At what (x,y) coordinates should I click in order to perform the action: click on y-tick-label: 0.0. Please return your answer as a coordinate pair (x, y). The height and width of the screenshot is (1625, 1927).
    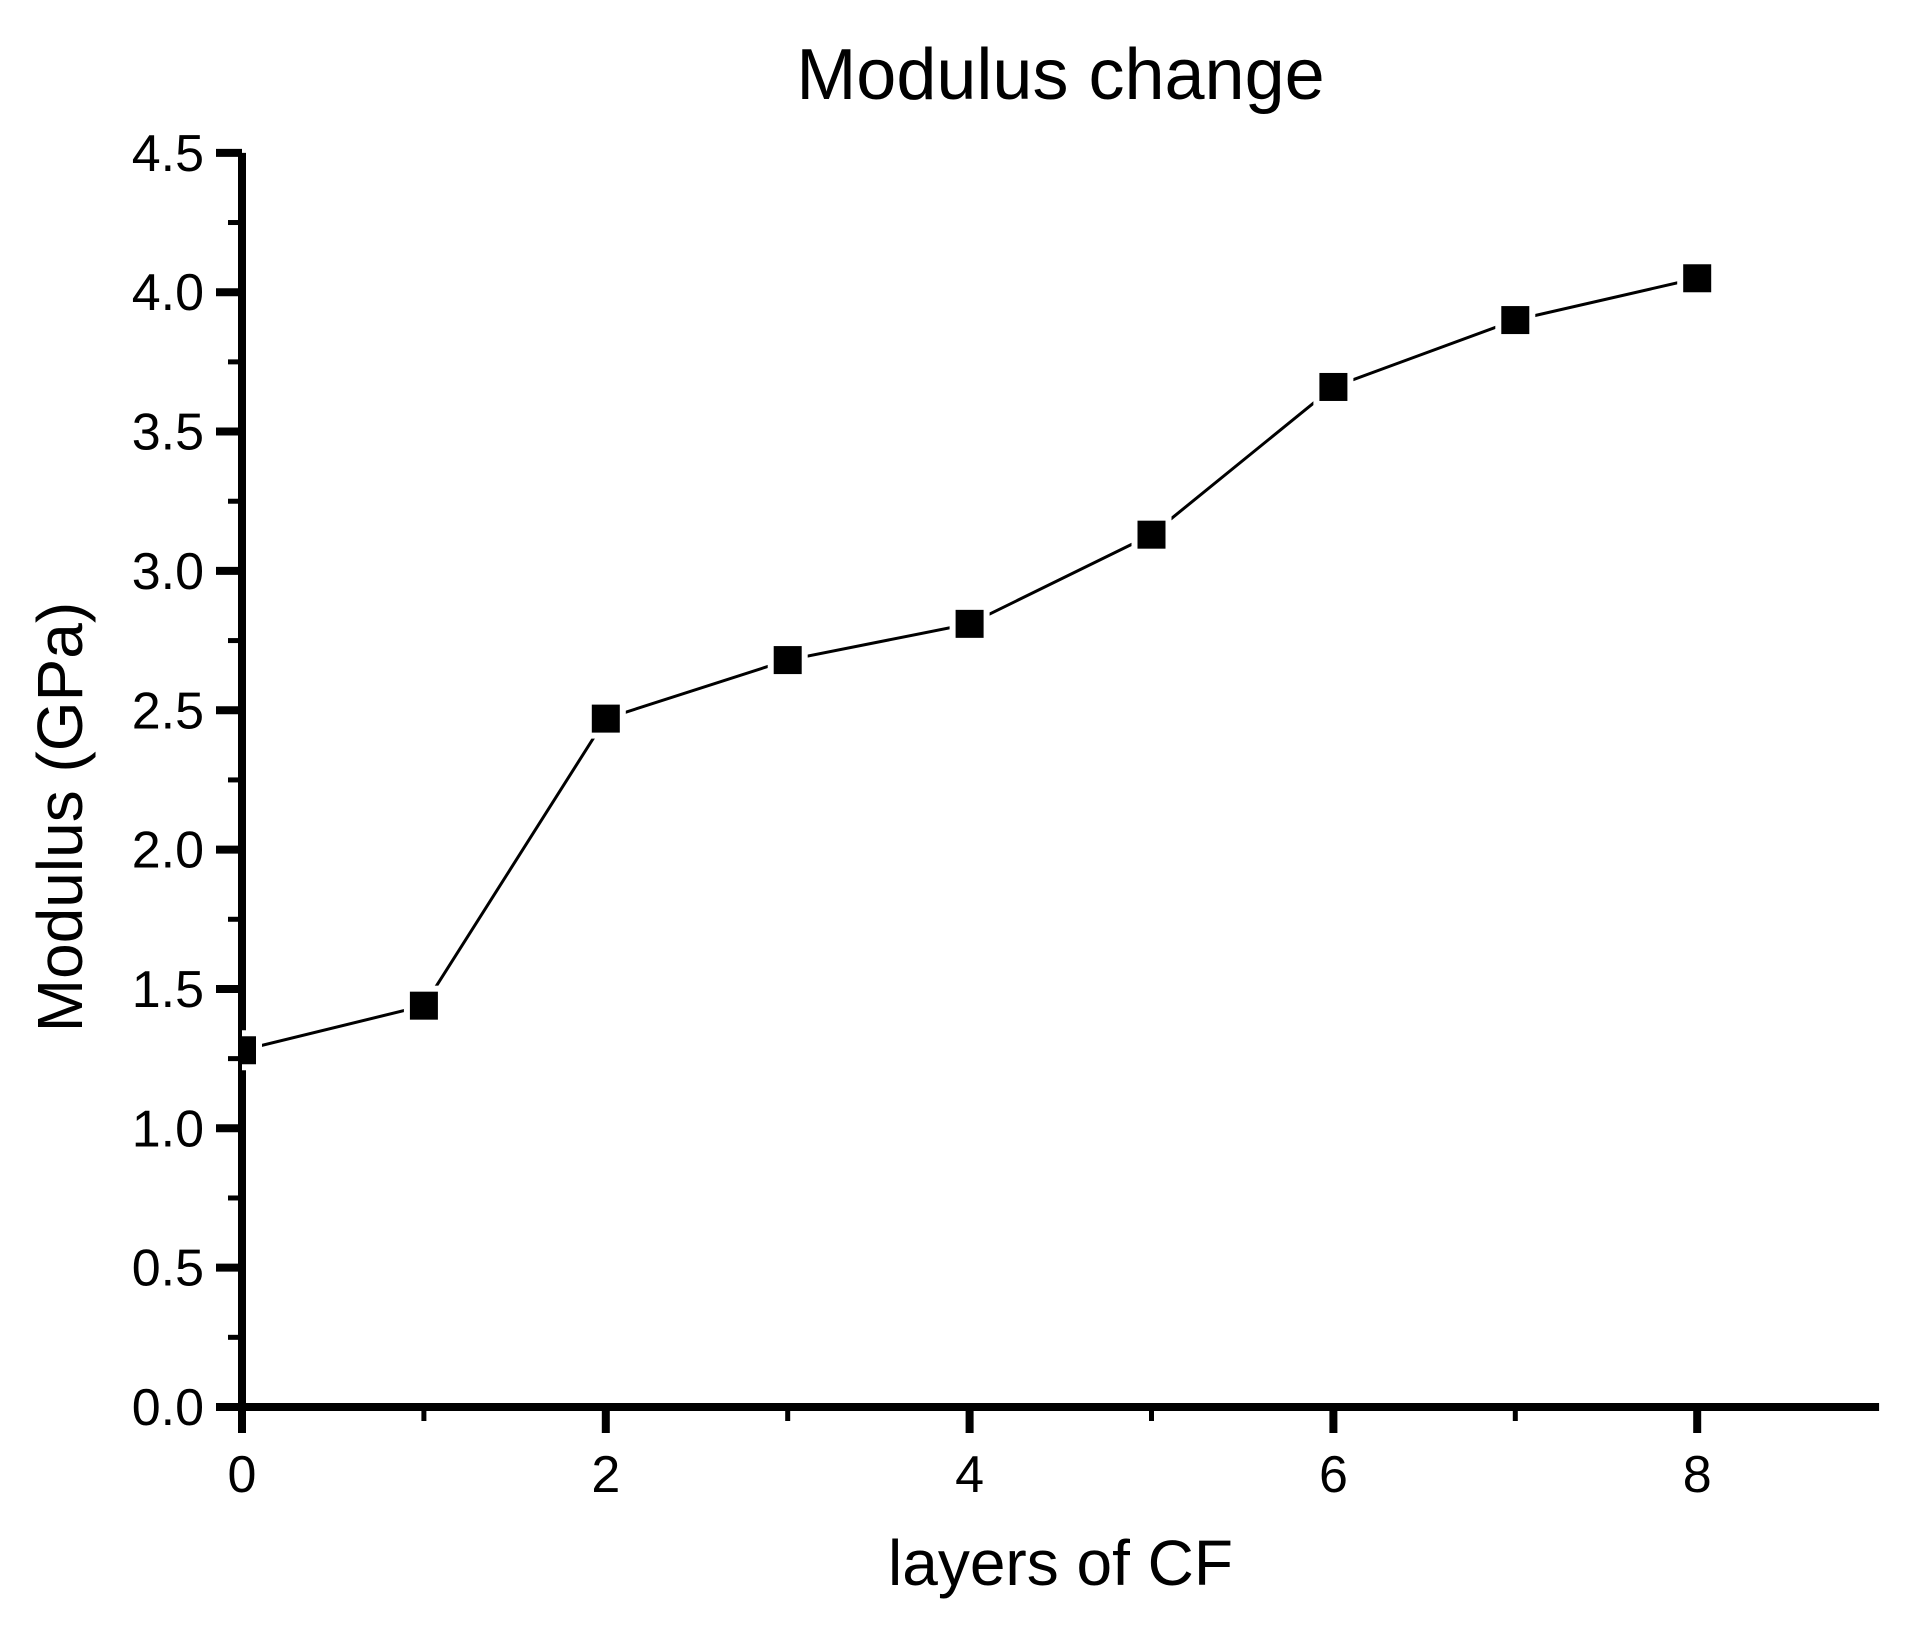
    Looking at the image, I should click on (168, 1408).